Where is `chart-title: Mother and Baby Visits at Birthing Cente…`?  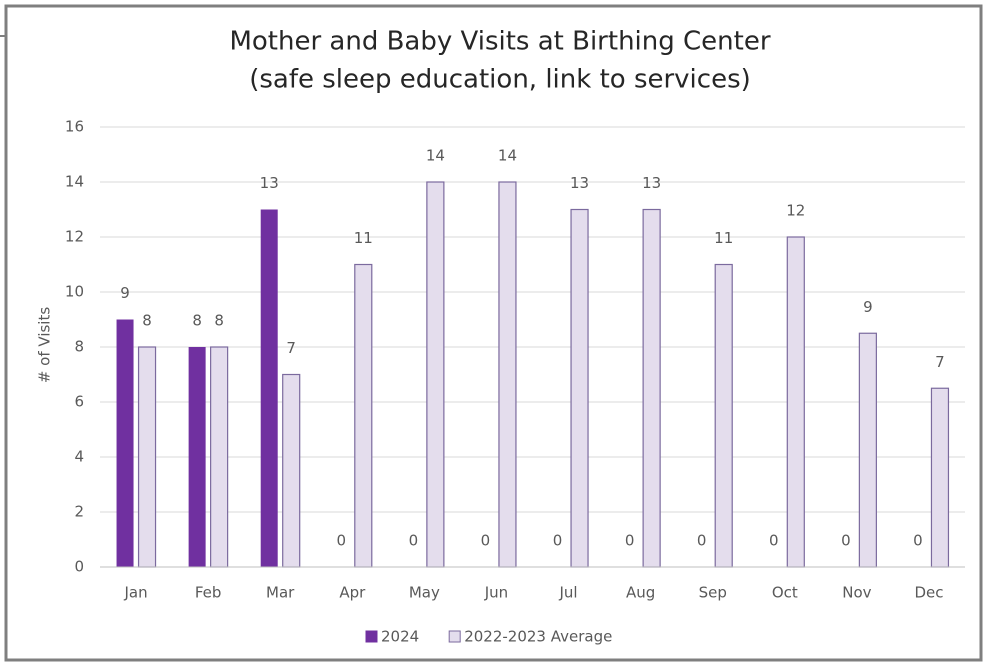 chart-title: Mother and Baby Visits at Birthing Cente… is located at coordinates (499, 42).